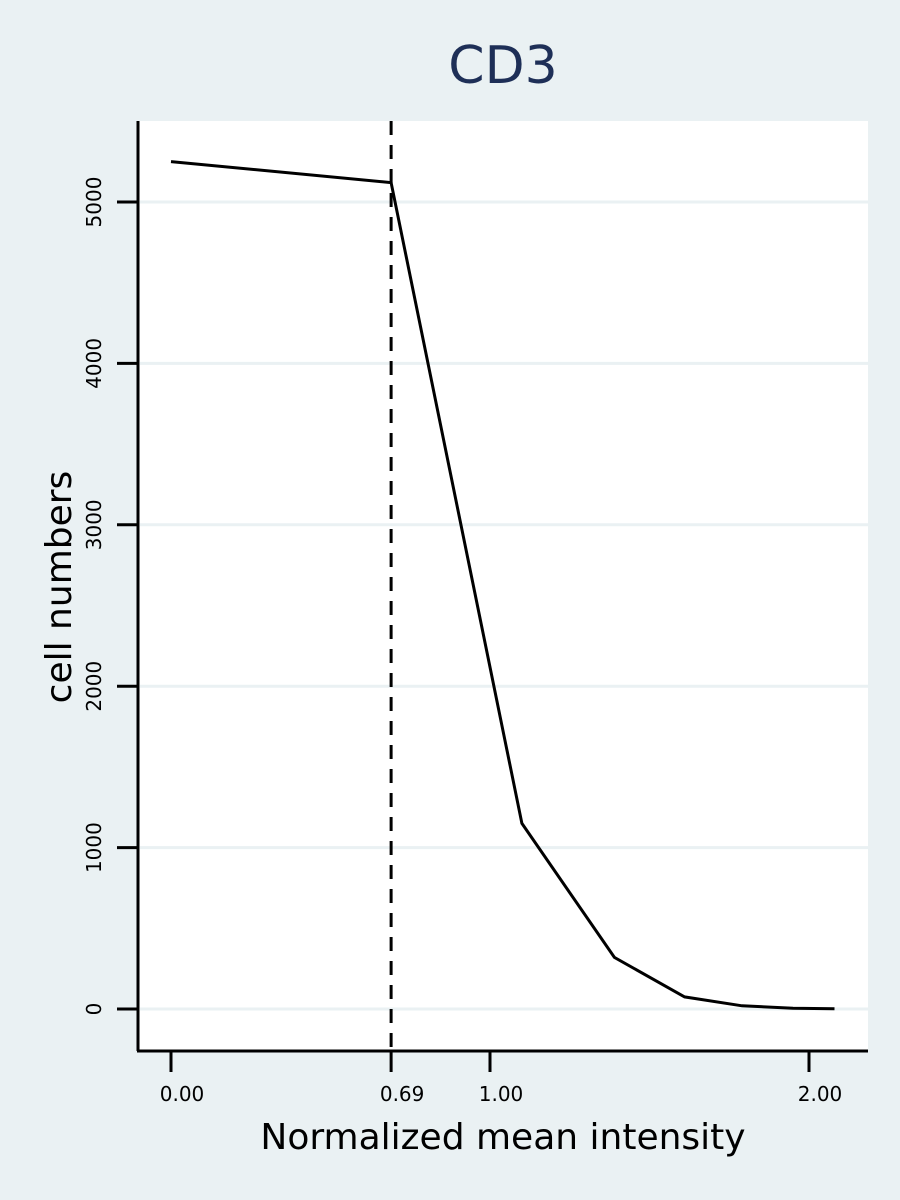 The height and width of the screenshot is (1200, 900). I want to click on y-tick-label-3000: 3000, so click(94, 524).